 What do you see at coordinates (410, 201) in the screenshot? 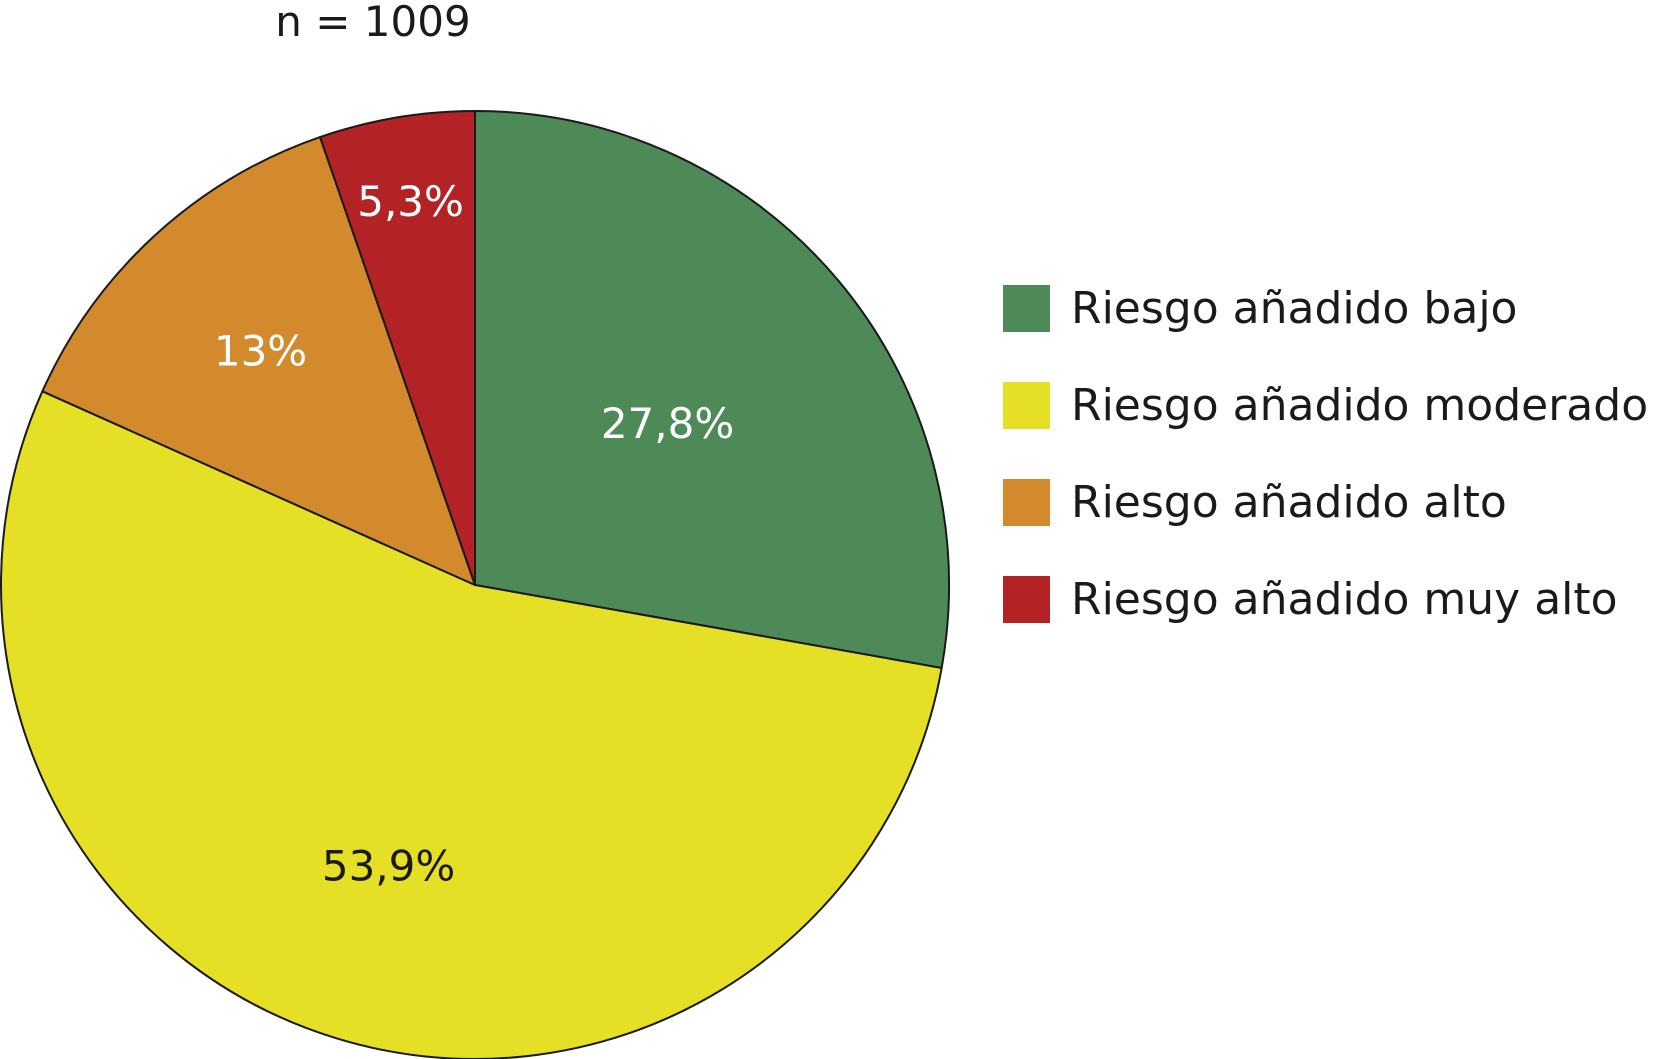
I see `slice-label-riesgo-muy-alto: 5,3%` at bounding box center [410, 201].